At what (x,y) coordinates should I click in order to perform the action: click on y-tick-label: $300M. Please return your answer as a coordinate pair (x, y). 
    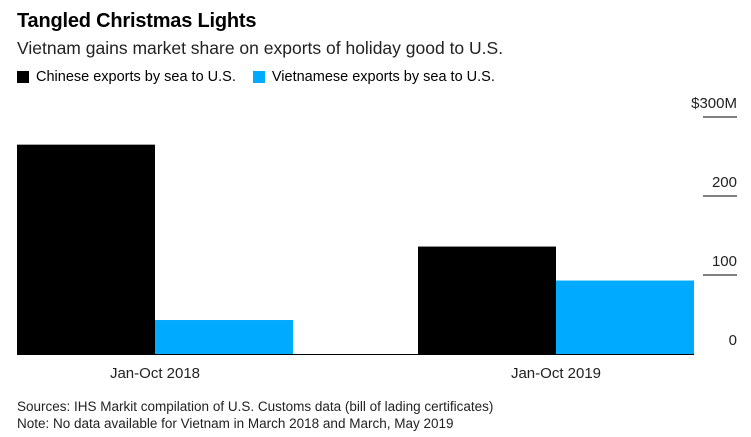
    Looking at the image, I should click on (714, 103).